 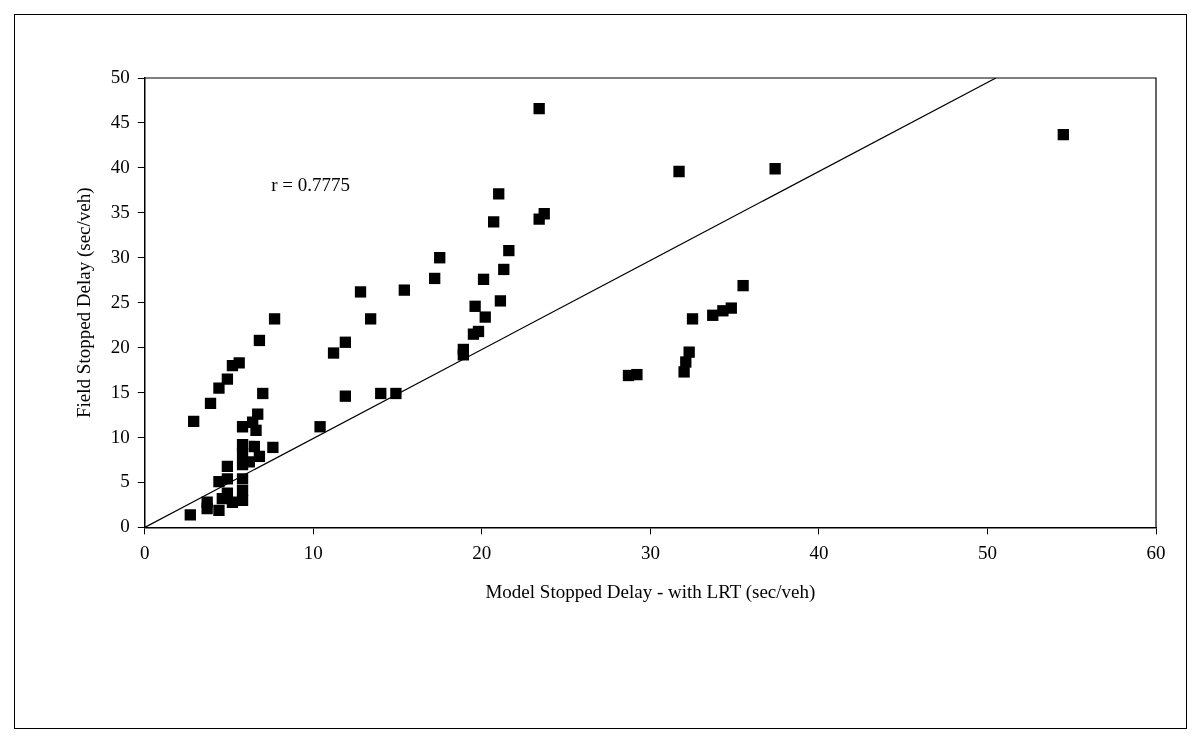 I want to click on y-tick-label: 10, so click(x=120, y=436).